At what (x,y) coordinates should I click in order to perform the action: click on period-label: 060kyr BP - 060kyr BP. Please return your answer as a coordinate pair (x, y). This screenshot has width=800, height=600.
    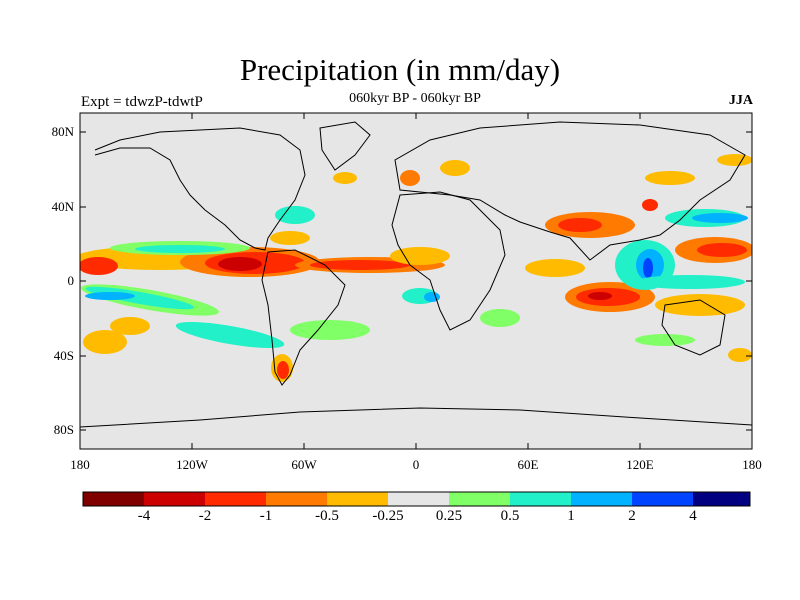
    Looking at the image, I should click on (415, 98).